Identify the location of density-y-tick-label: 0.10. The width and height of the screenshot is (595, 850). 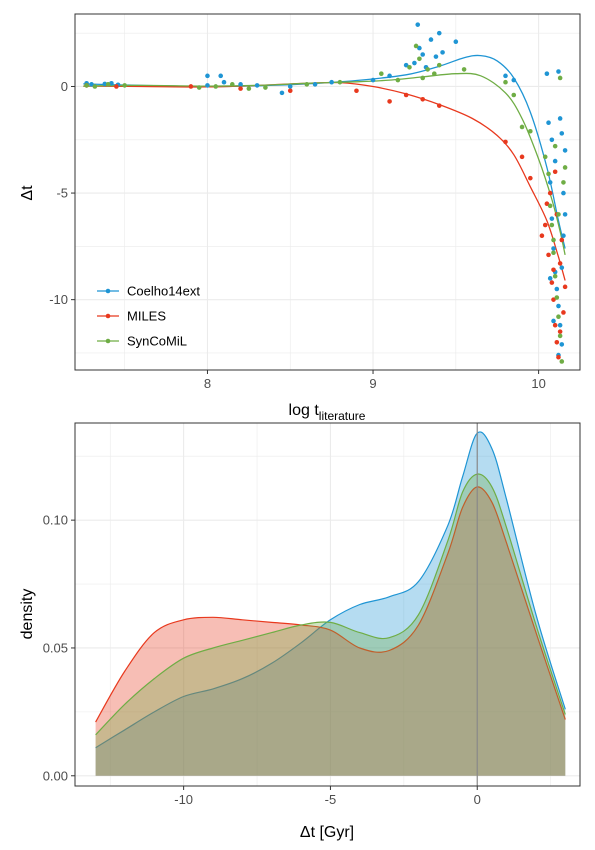
(55, 520).